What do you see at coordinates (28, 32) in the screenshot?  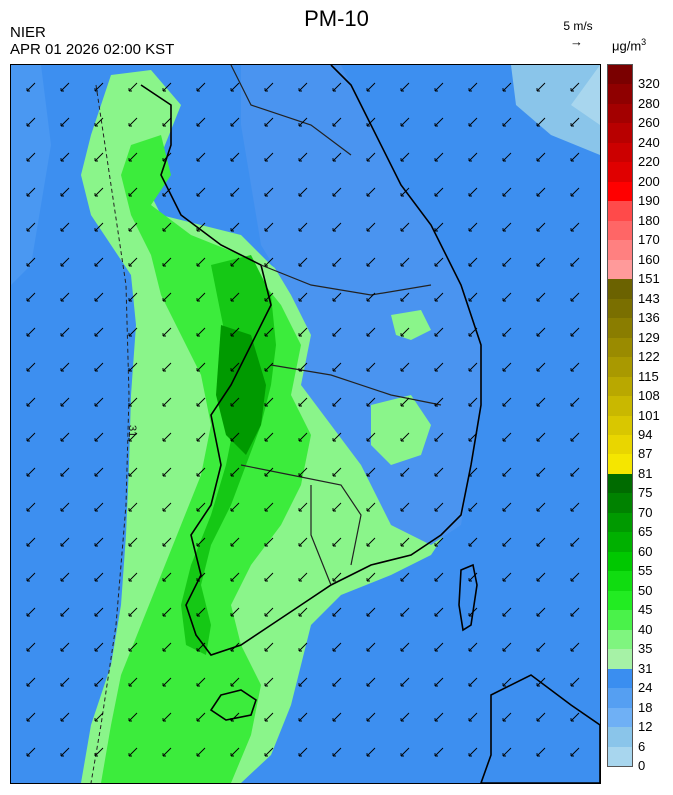 I see `agency-label: NIER` at bounding box center [28, 32].